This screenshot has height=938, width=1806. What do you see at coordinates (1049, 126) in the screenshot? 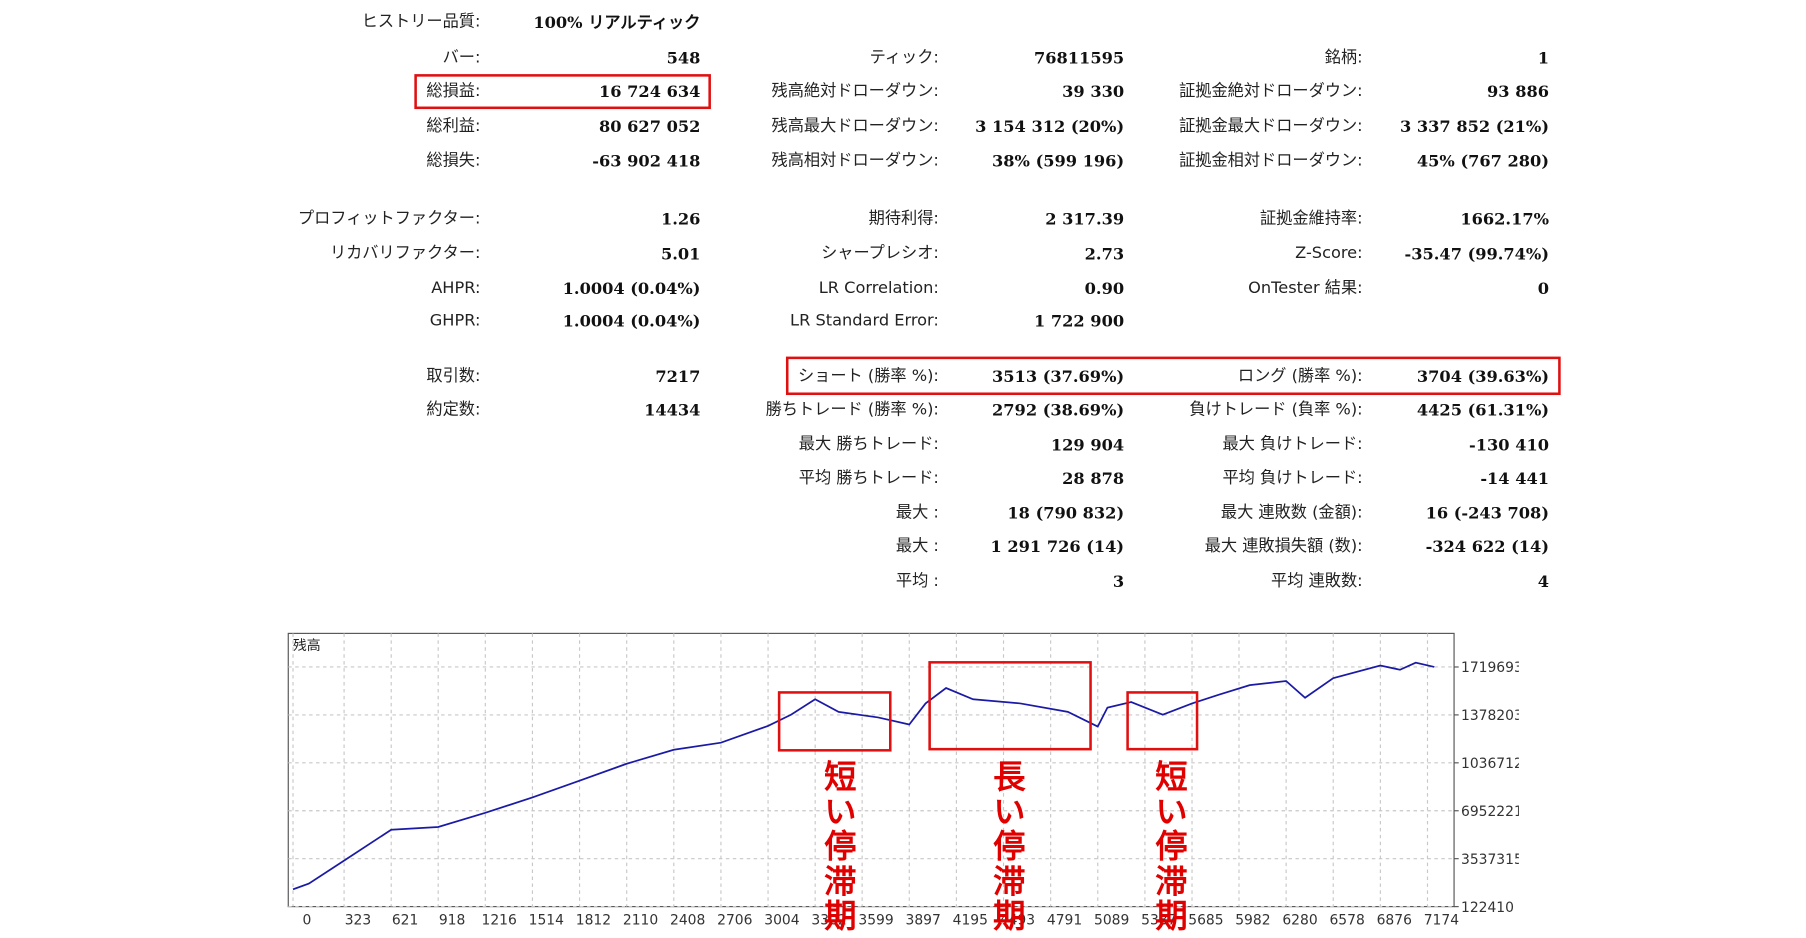
I see `stat-value: 3 154 312 (20%)` at bounding box center [1049, 126].